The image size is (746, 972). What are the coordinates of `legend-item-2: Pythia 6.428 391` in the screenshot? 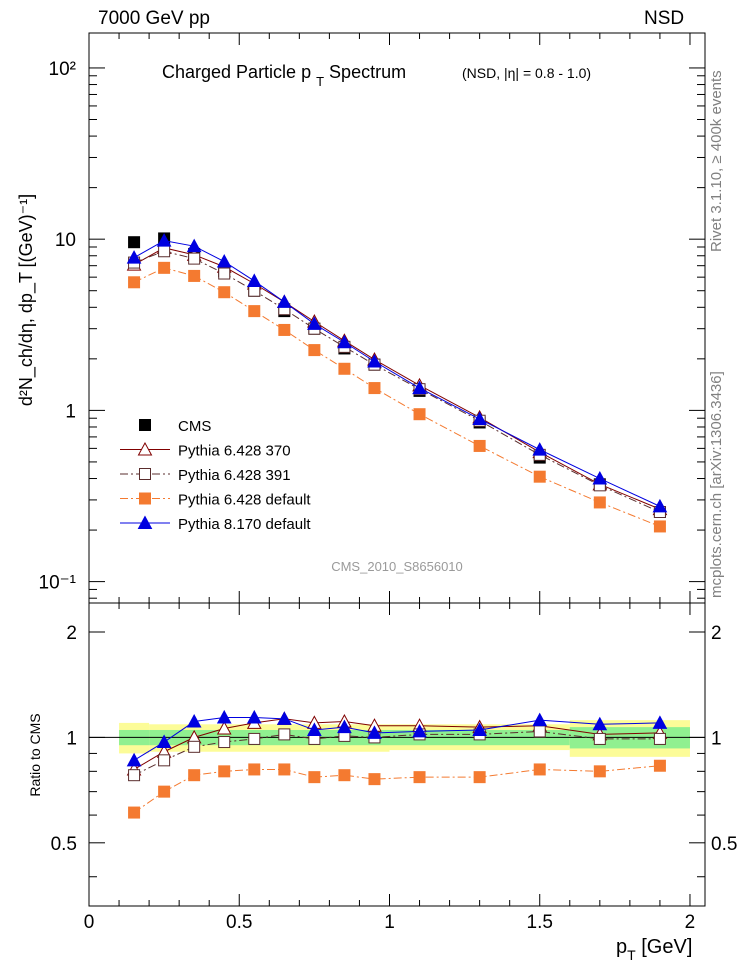 It's located at (205, 475).